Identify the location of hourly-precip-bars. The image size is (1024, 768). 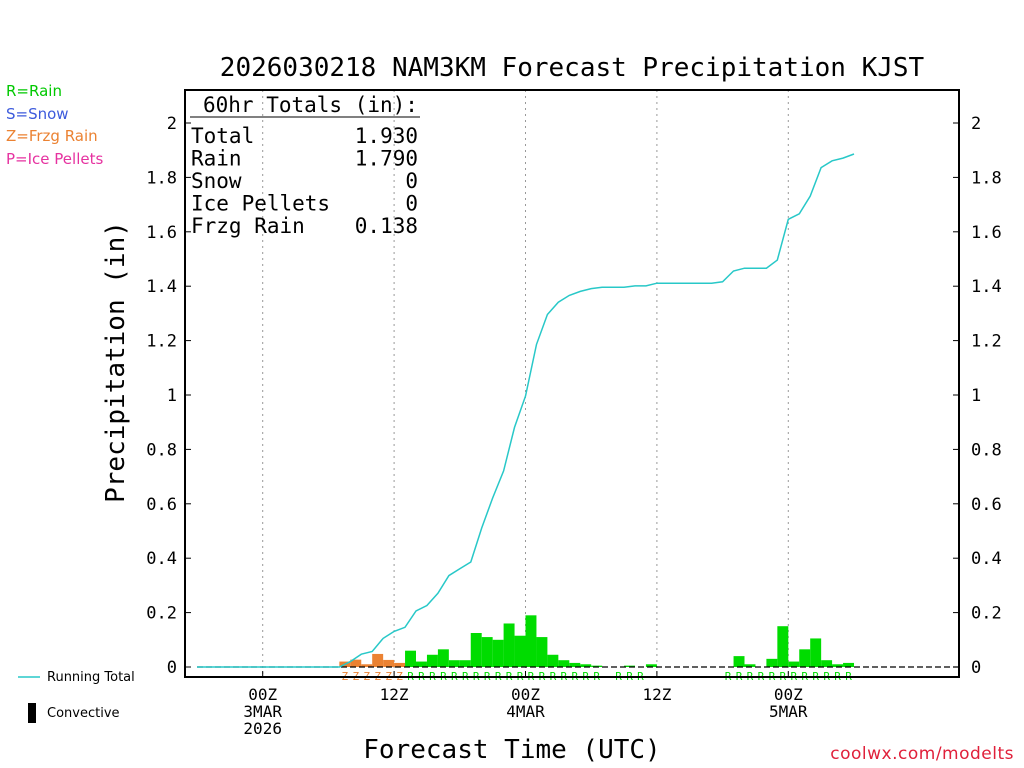
(596, 641).